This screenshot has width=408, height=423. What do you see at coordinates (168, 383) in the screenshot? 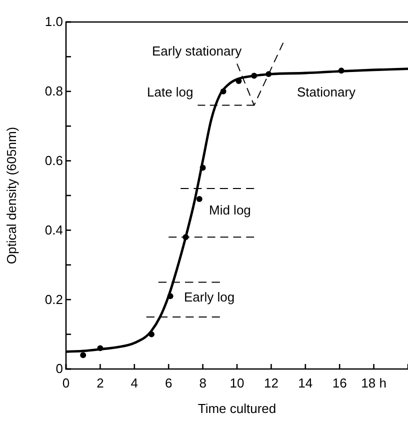
I see `x-tick-label: 6` at bounding box center [168, 383].